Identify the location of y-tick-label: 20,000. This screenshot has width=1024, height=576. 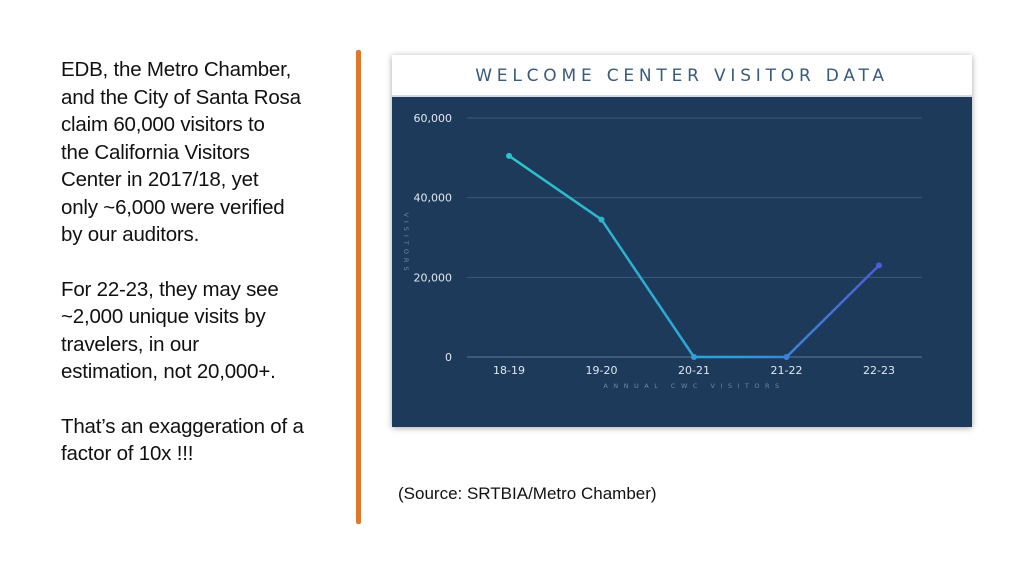
(433, 277).